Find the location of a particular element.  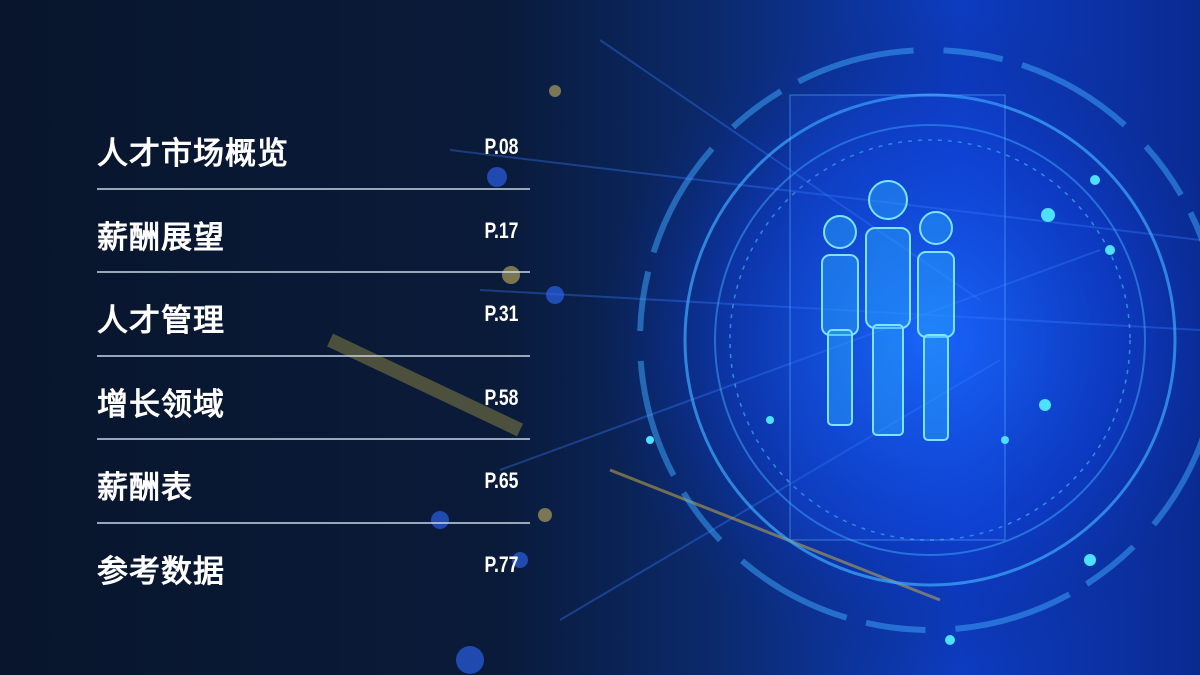

toc-item-reference-data: 参考数据 P.77 is located at coordinates (313, 566).